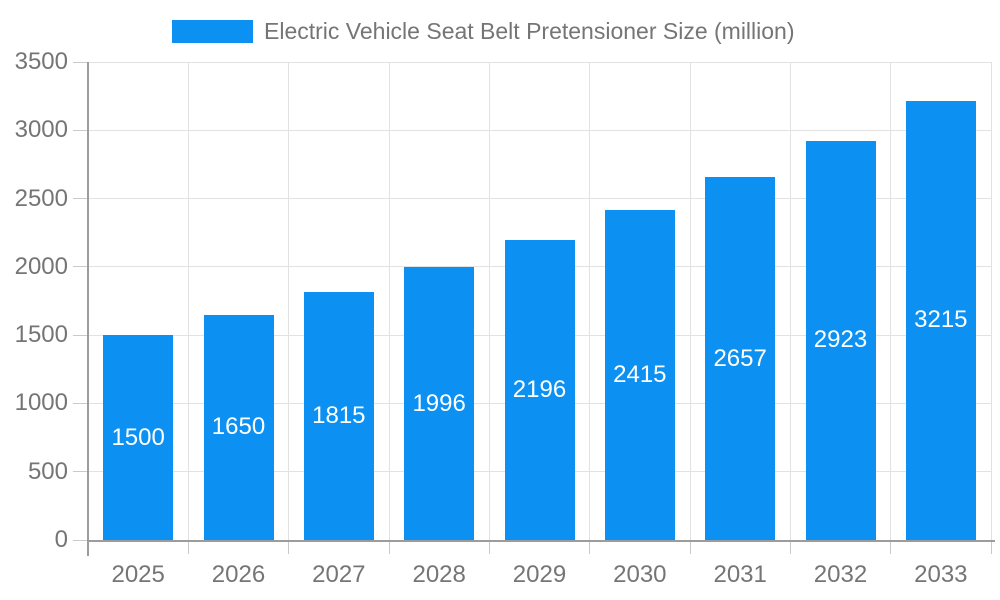 The height and width of the screenshot is (600, 1000). Describe the element at coordinates (41, 403) in the screenshot. I see `y-axis-label: 1000` at that location.